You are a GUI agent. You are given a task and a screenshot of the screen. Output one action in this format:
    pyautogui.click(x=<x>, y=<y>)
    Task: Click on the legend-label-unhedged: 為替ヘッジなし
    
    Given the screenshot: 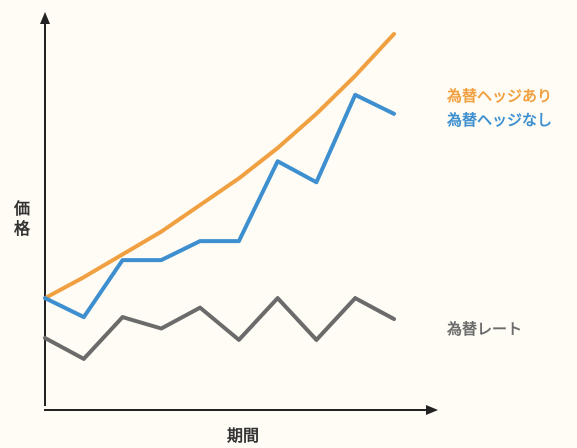 What is the action you would take?
    pyautogui.click(x=499, y=120)
    